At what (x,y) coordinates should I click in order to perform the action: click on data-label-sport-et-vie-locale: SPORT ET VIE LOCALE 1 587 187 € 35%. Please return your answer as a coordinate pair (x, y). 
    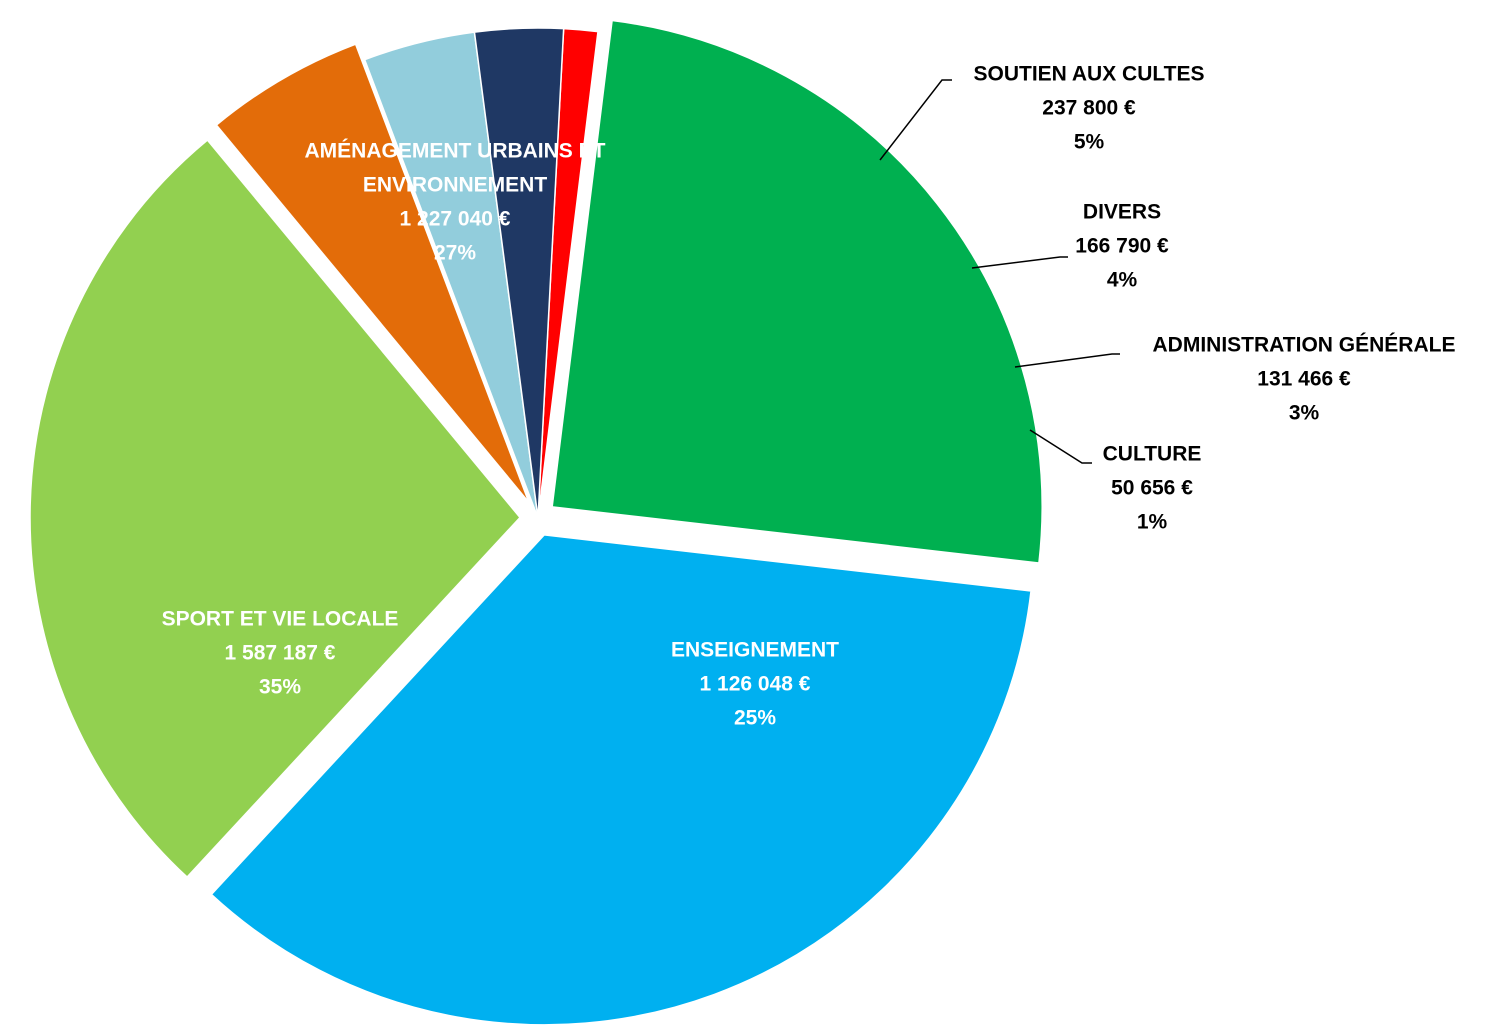
    Looking at the image, I should click on (280, 653).